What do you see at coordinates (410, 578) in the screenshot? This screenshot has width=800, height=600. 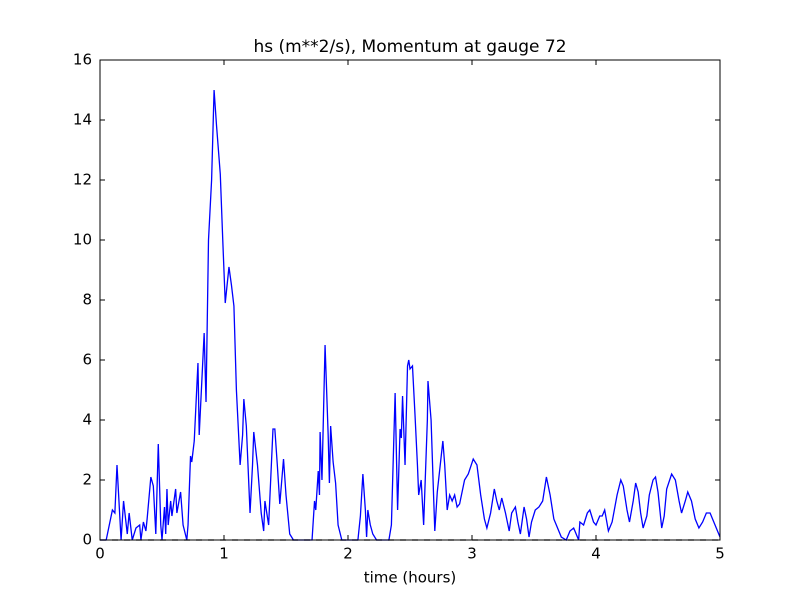 I see `x-axis-label: time (hours)` at bounding box center [410, 578].